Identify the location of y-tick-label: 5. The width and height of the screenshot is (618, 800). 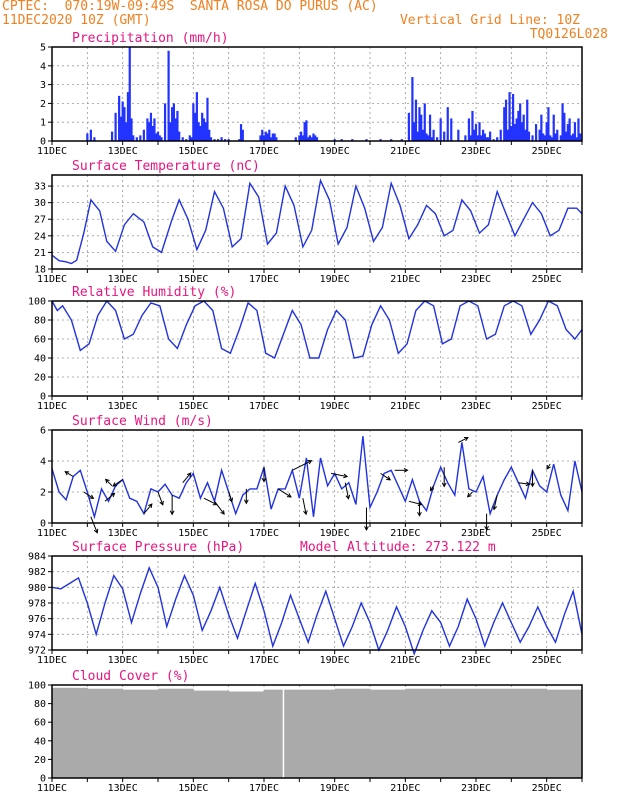
(43, 48).